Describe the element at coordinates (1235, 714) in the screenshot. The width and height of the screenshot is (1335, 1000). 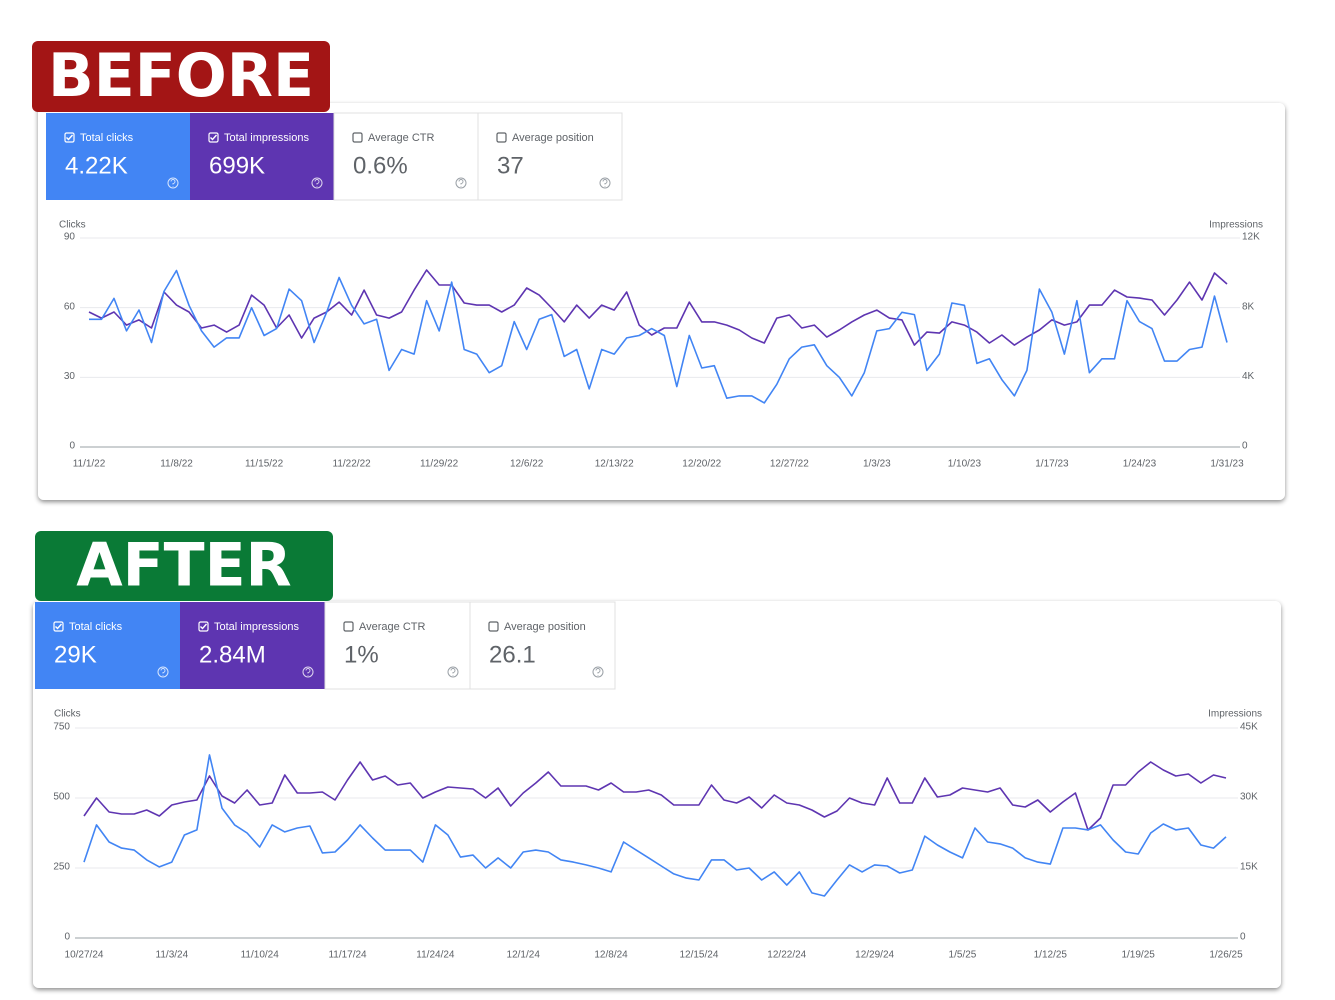
I see `y2-axis-title: Impressions` at that location.